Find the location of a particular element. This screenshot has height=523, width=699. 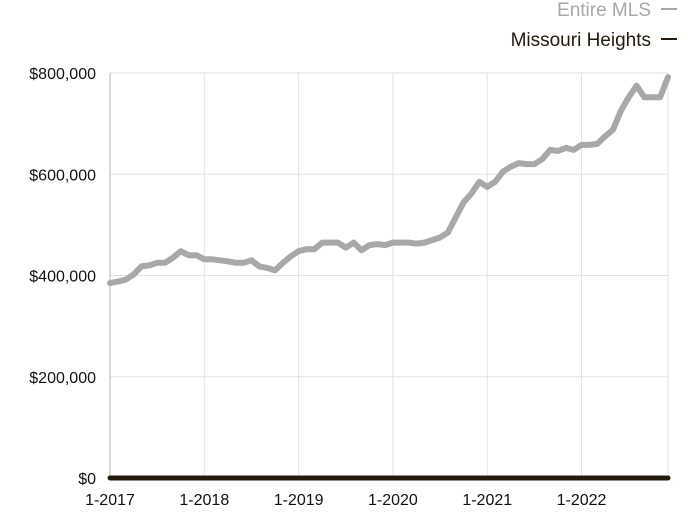

x-tick-label: 1-2019 is located at coordinates (299, 500).